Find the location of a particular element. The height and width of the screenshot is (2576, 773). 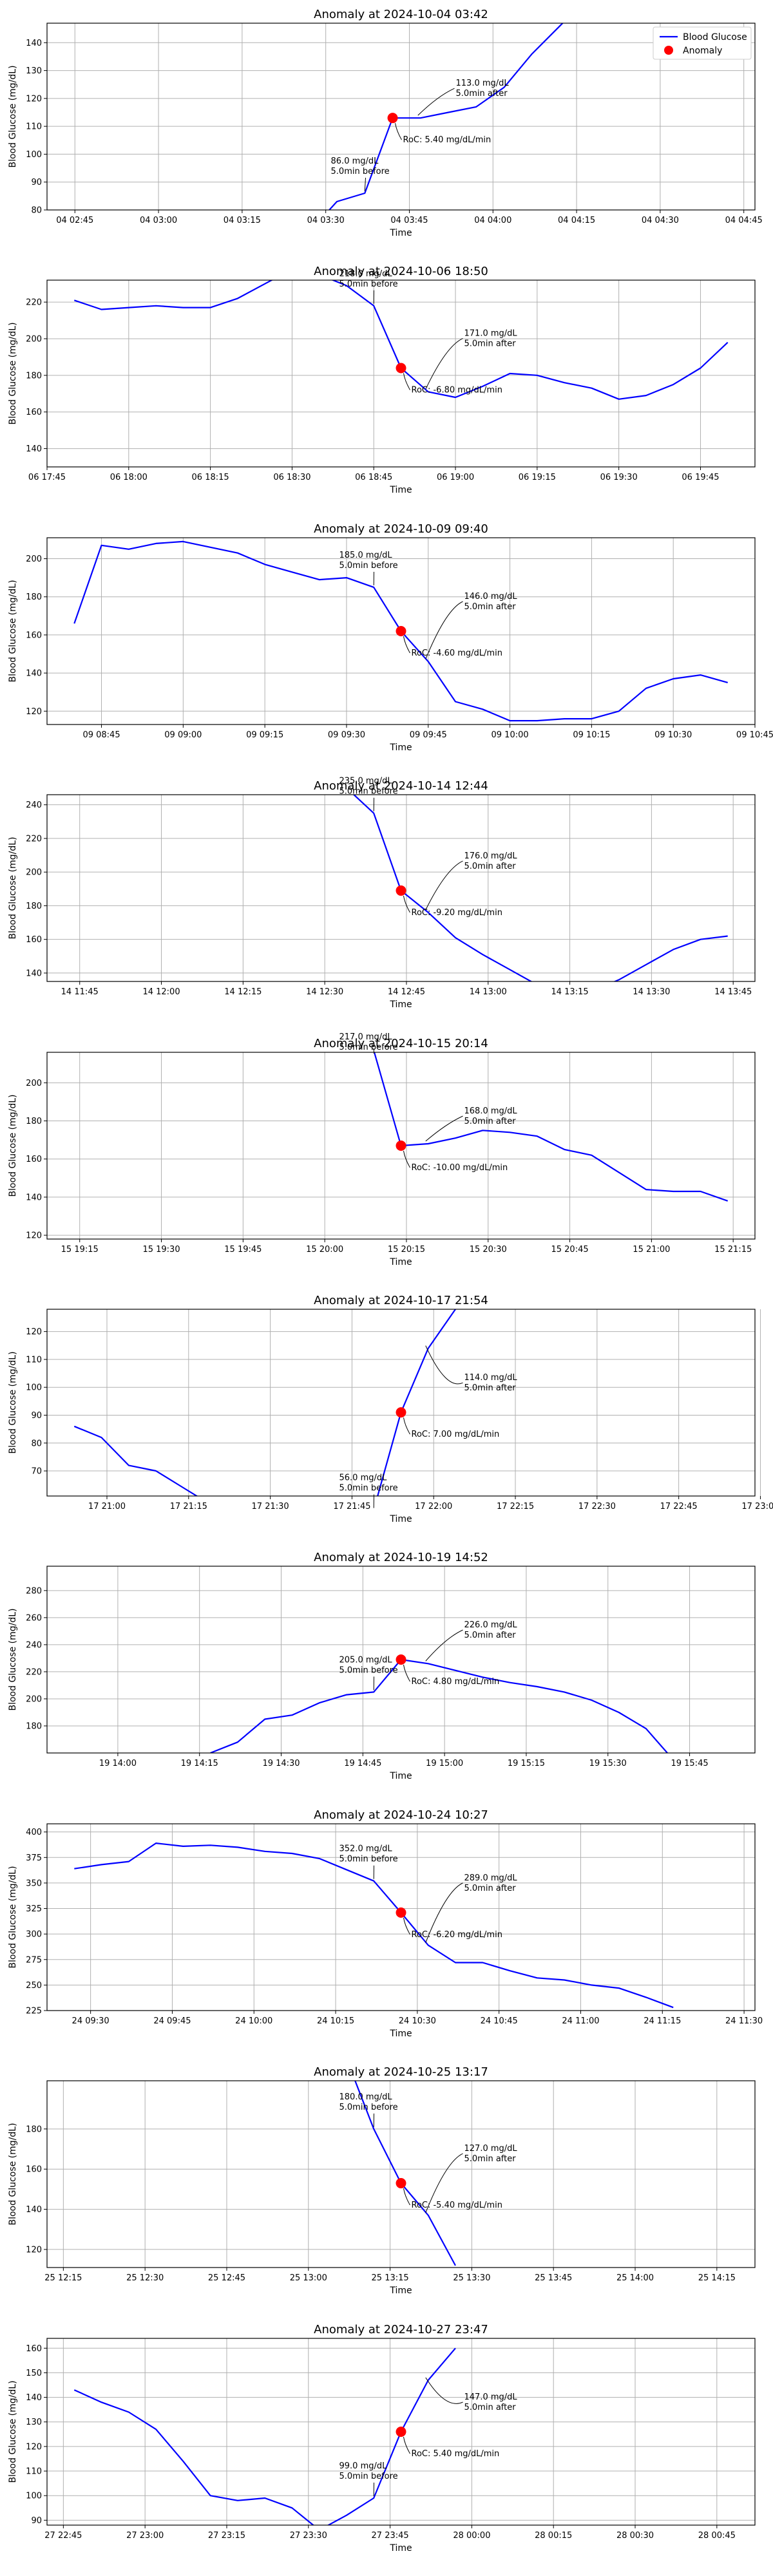

before-annotation: 86.0 mg/dL 5.0min before is located at coordinates (361, 166).